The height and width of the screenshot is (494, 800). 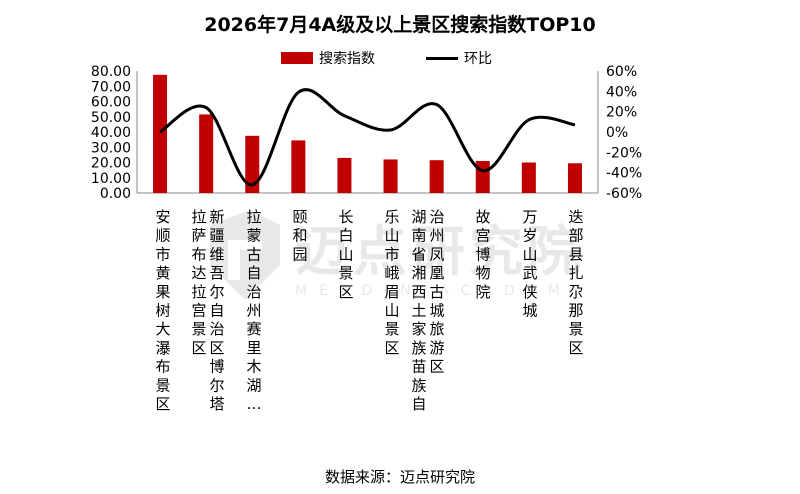 What do you see at coordinates (482, 273) in the screenshot?
I see `category-label-char: 物` at bounding box center [482, 273].